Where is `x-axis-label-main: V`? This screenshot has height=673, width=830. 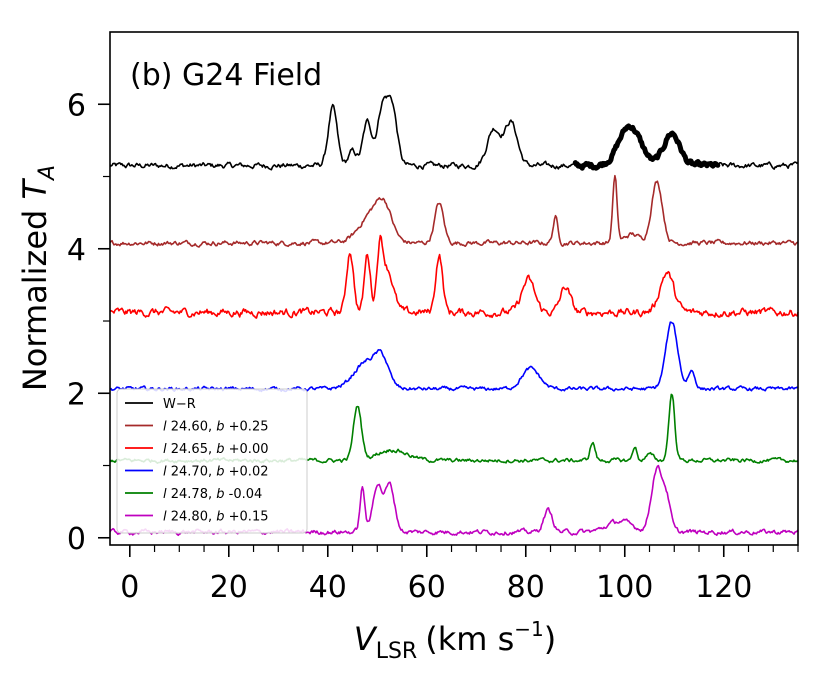 x-axis-label-main: V is located at coordinates (366, 639).